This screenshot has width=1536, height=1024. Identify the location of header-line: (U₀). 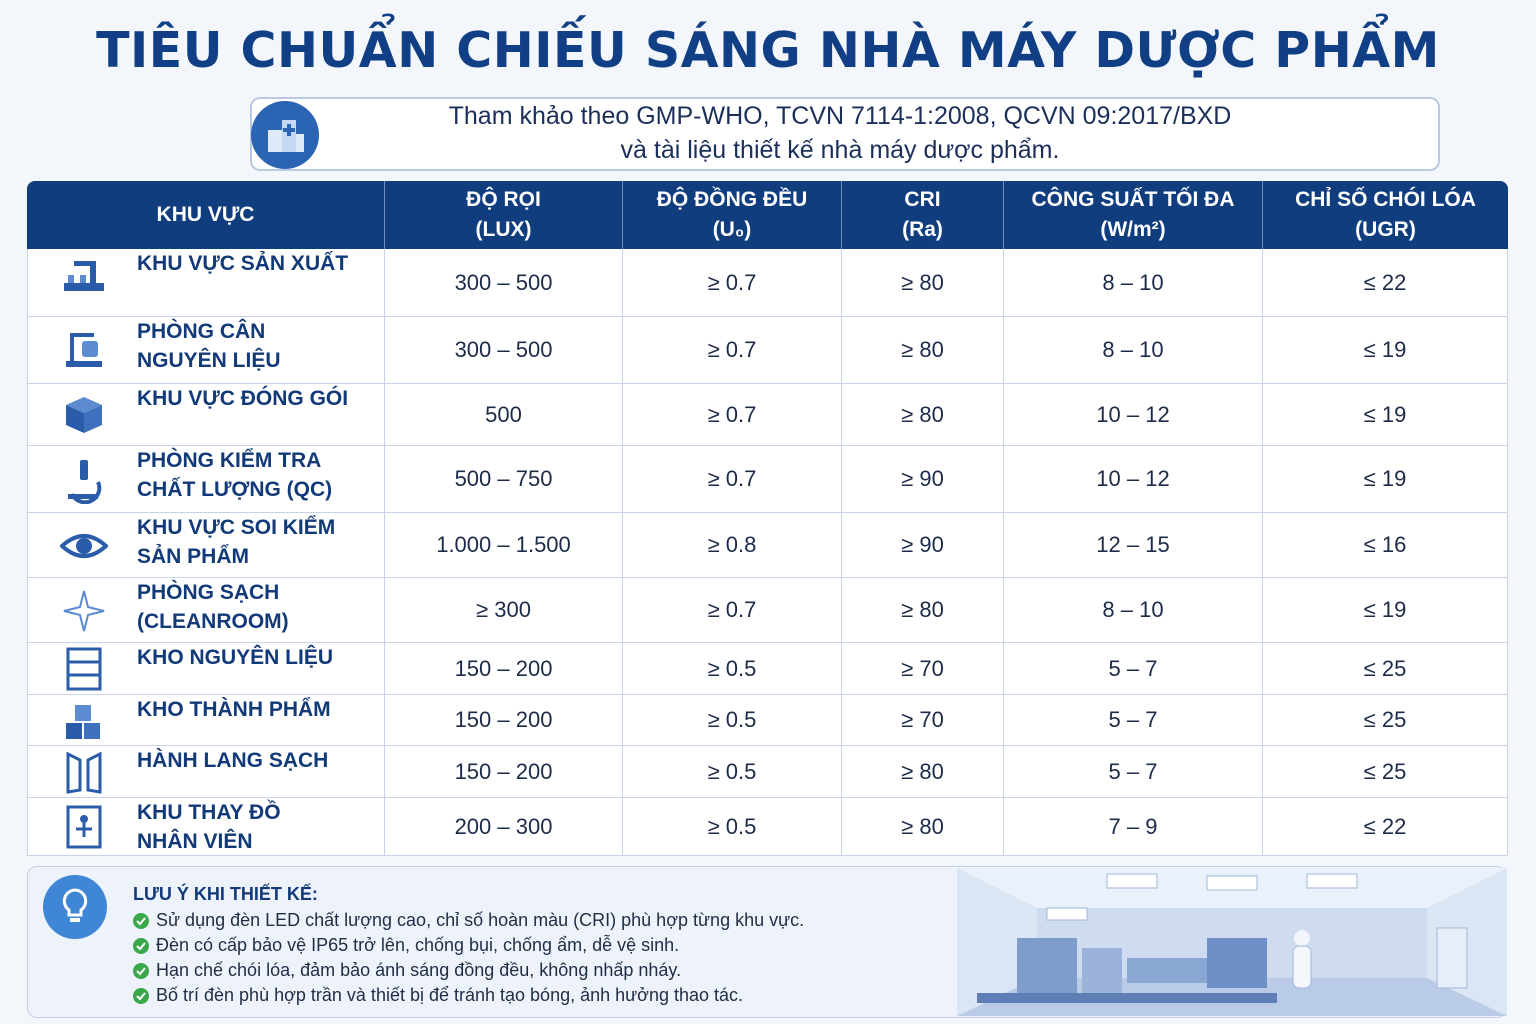
(732, 229).